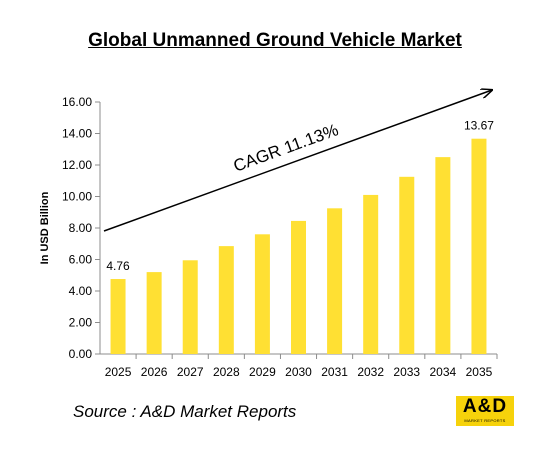 Image resolution: width=550 pixels, height=471 pixels. What do you see at coordinates (77, 102) in the screenshot?
I see `y-tick-label: 16.00` at bounding box center [77, 102].